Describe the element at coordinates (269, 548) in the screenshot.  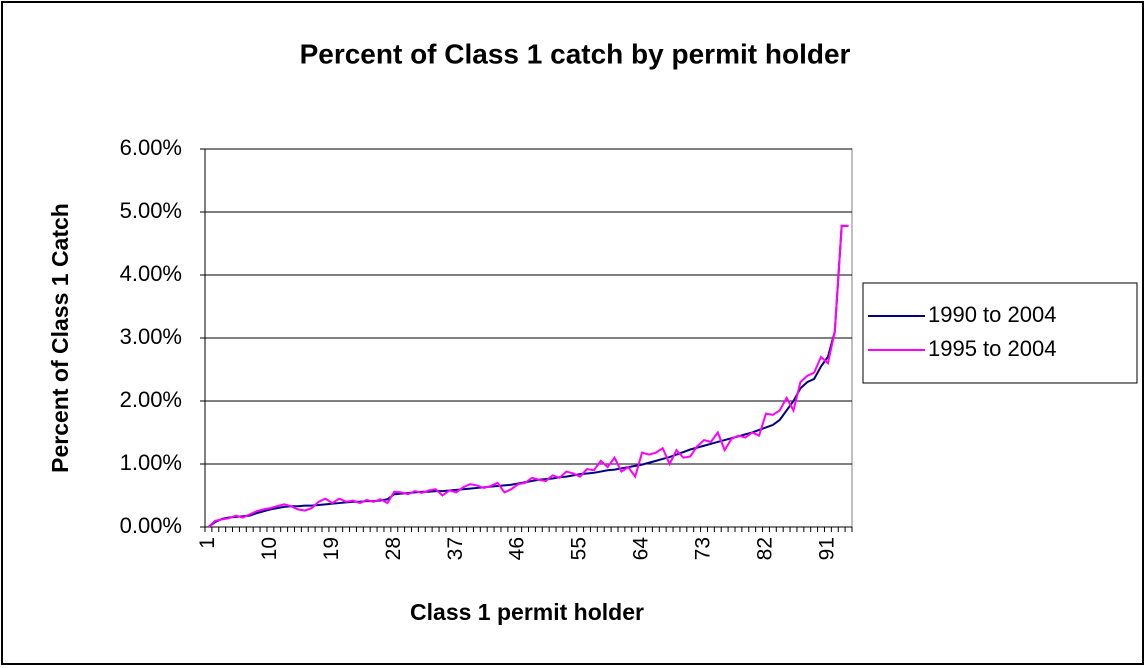
I see `x-tick-label: 10` at that location.